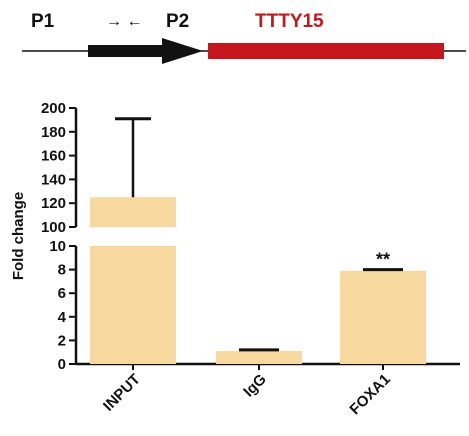 The height and width of the screenshot is (436, 469). What do you see at coordinates (326, 51) in the screenshot?
I see `gene-body` at bounding box center [326, 51].